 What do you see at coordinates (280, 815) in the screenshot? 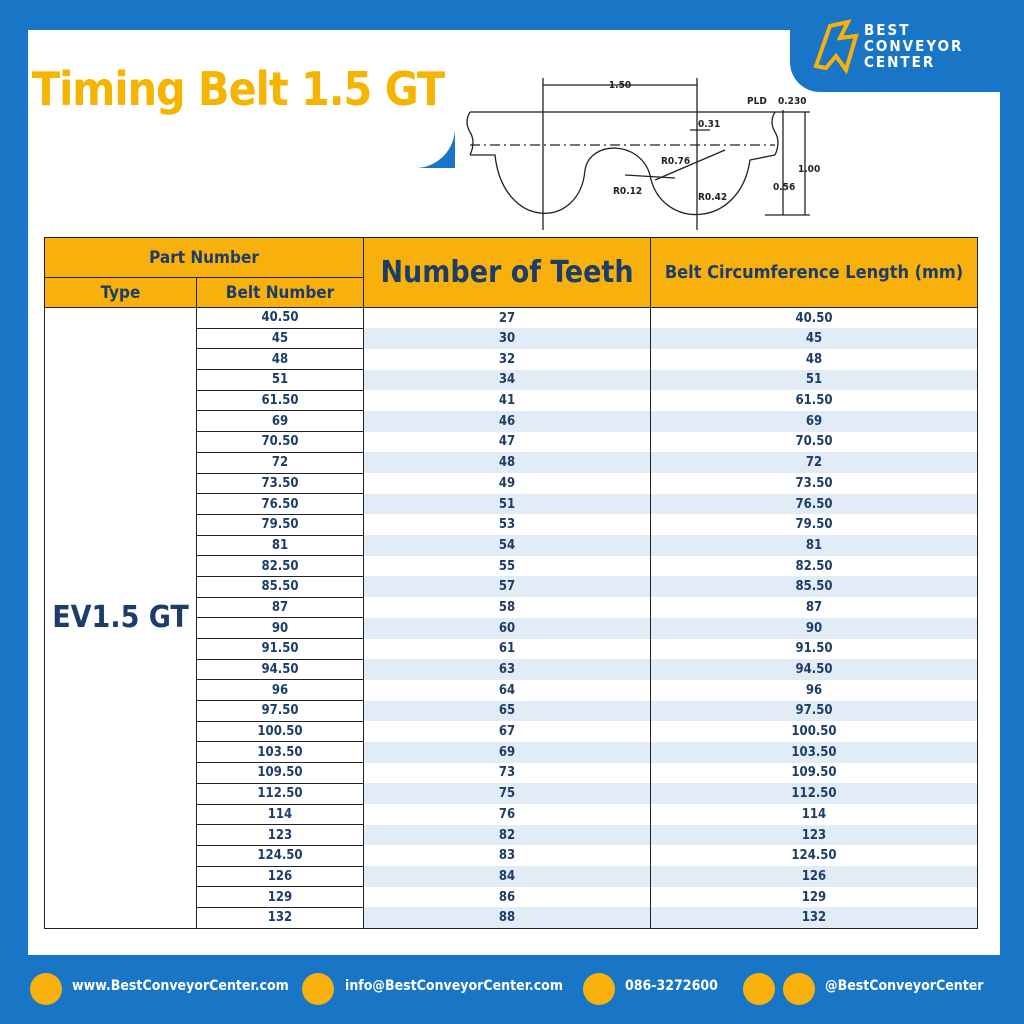
I see `belt-number: 114` at bounding box center [280, 815].